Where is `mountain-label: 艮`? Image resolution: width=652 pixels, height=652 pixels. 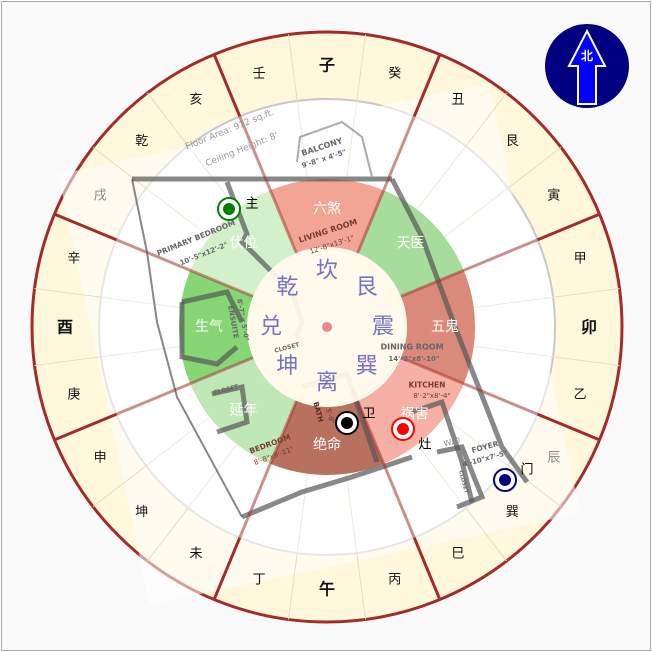 mountain-label: 艮 is located at coordinates (512, 141).